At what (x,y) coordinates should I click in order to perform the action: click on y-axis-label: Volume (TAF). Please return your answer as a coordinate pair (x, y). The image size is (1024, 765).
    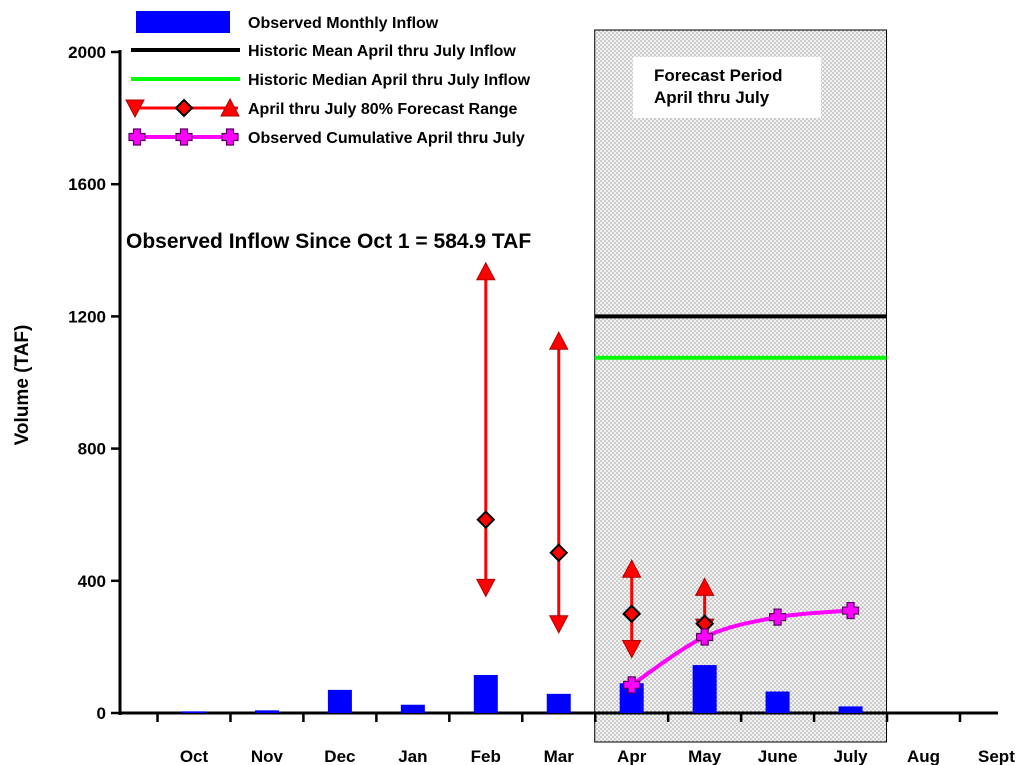
    Looking at the image, I should click on (22, 385).